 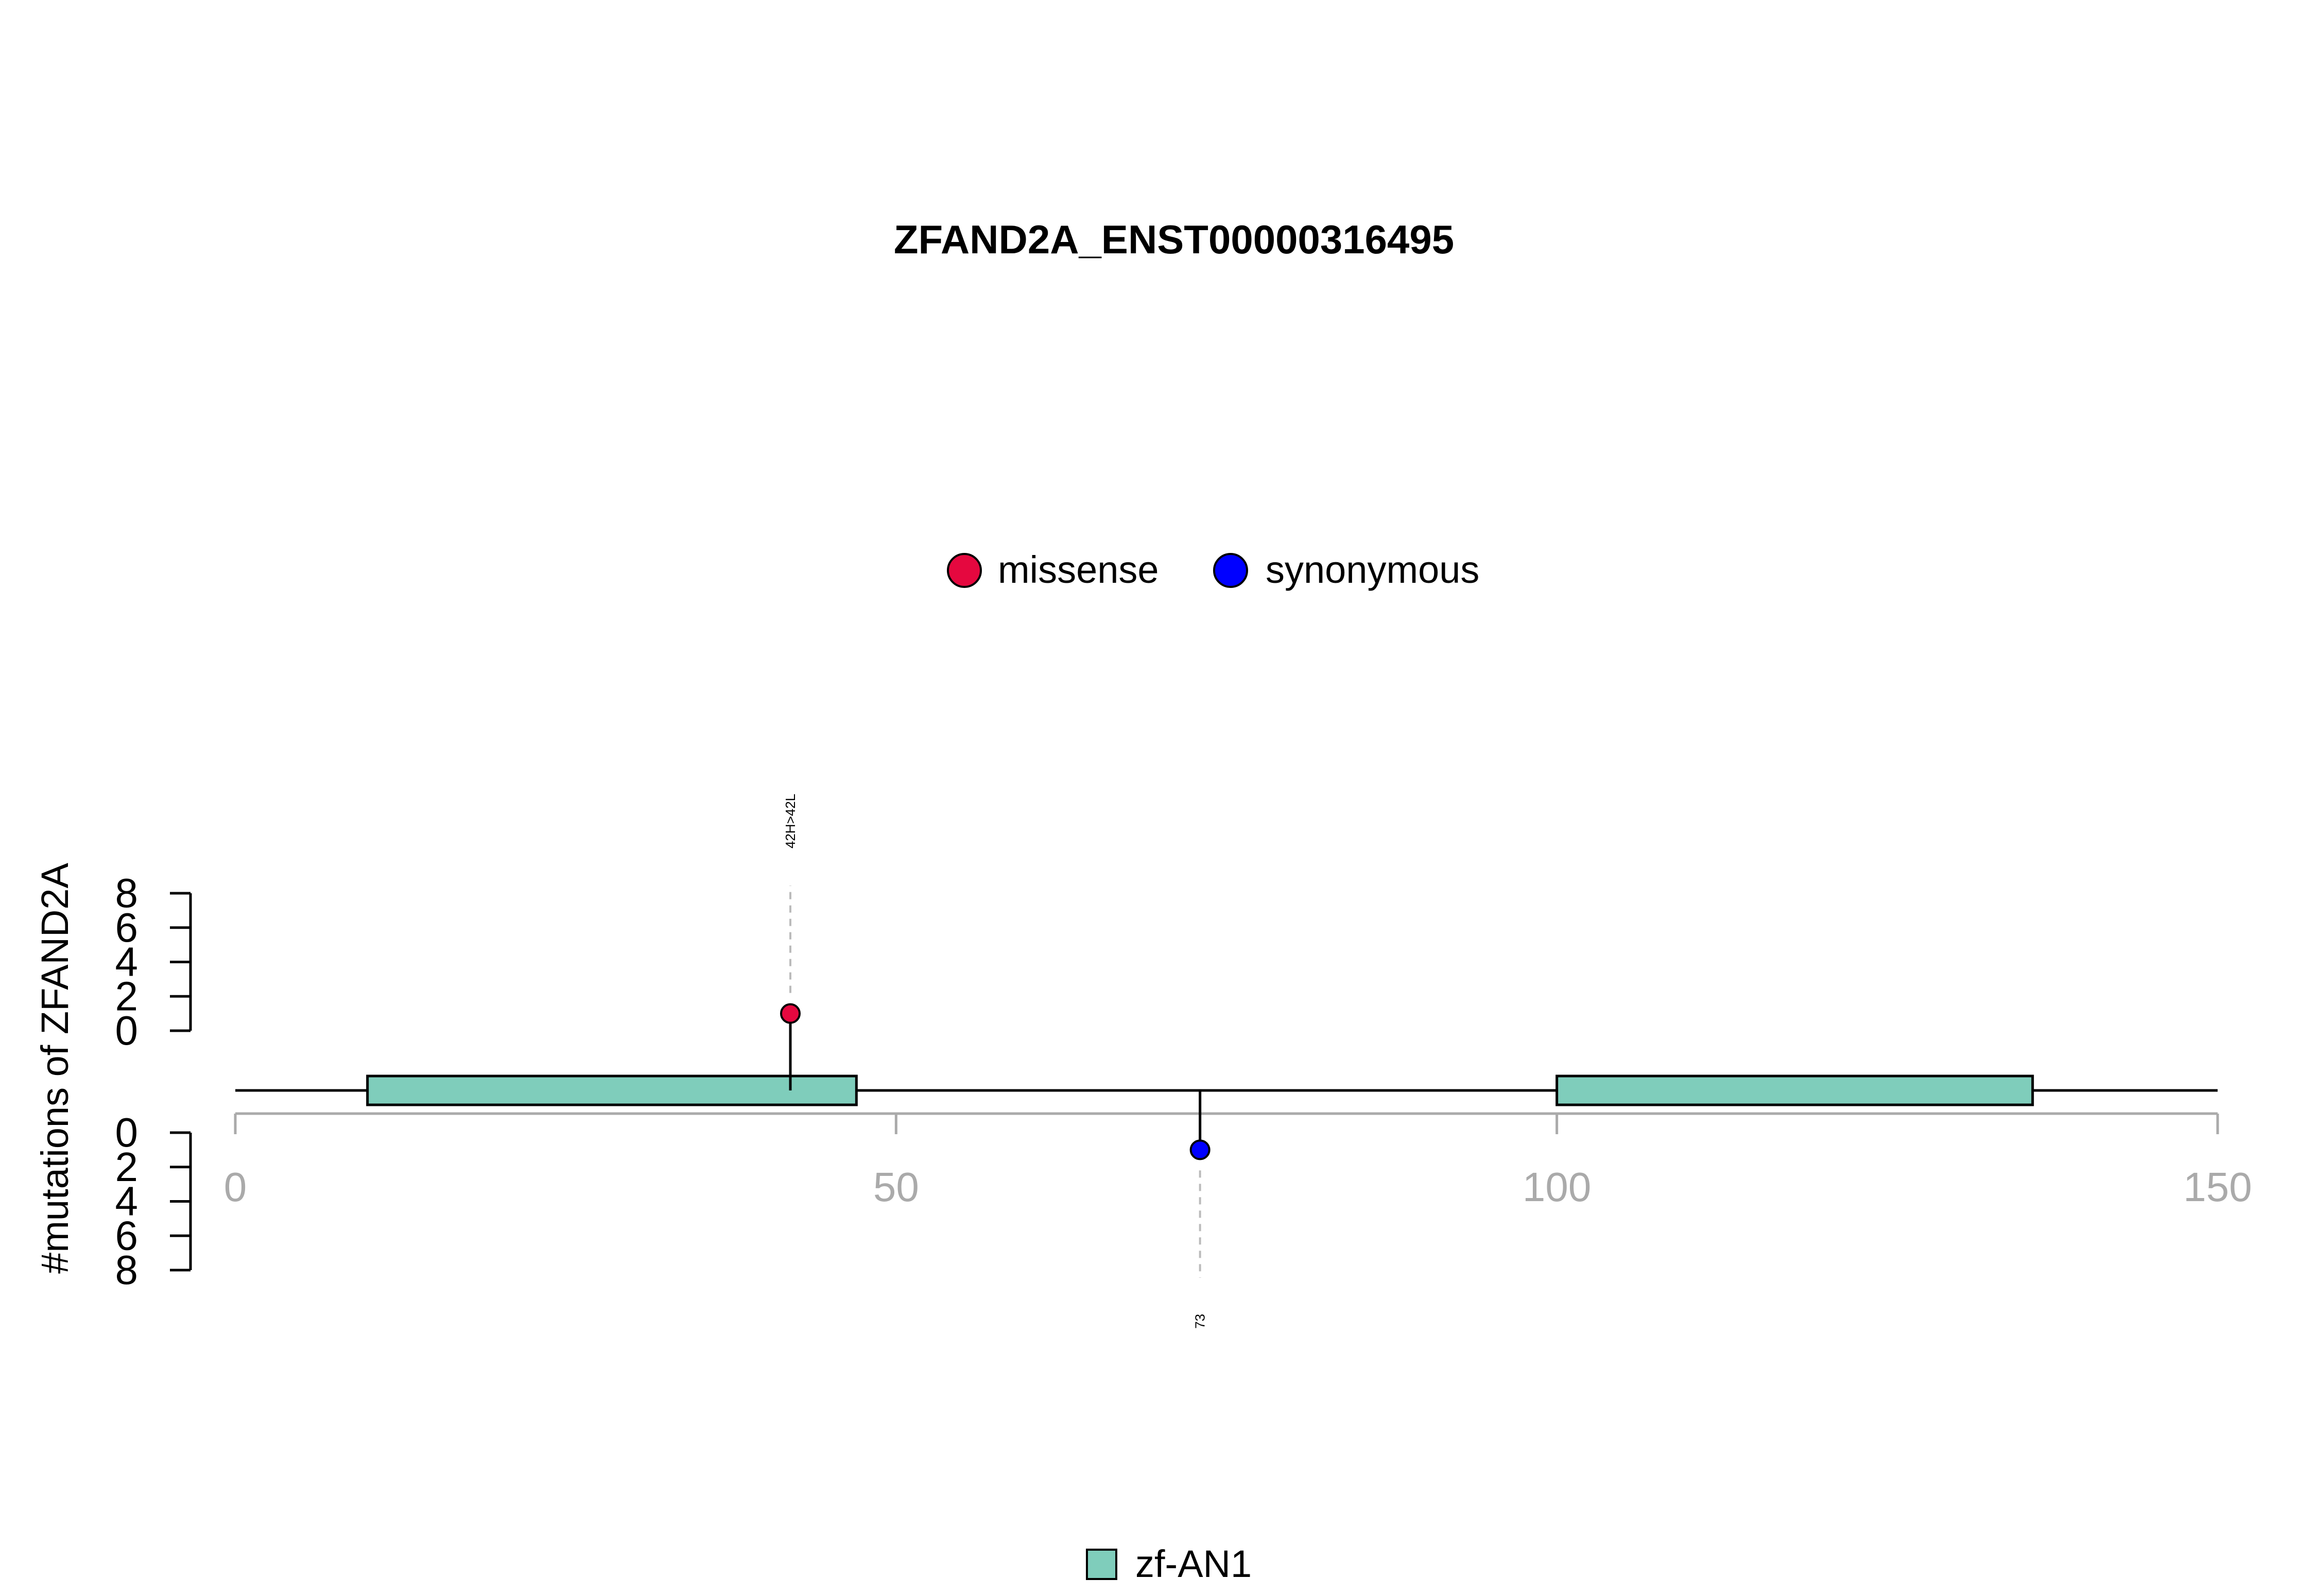 What do you see at coordinates (127, 996) in the screenshot?
I see `y-tick-label-top: 2` at bounding box center [127, 996].